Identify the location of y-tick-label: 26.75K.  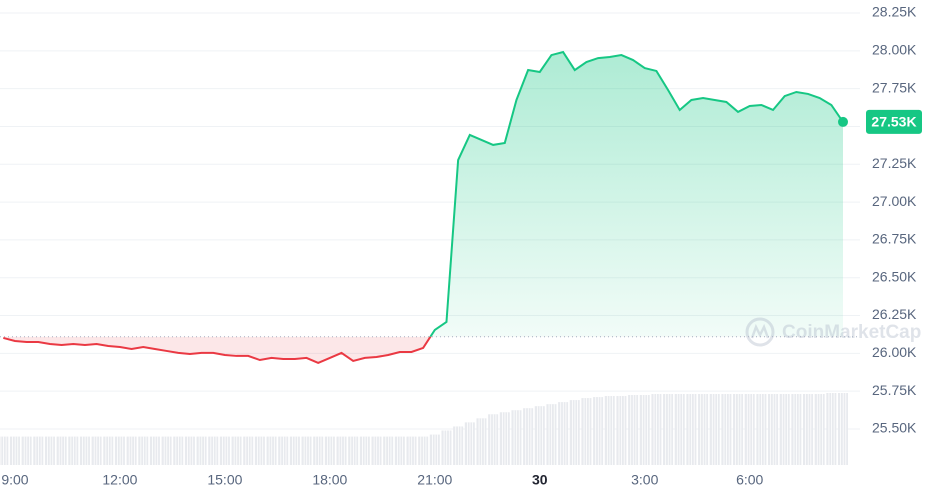
(894, 239).